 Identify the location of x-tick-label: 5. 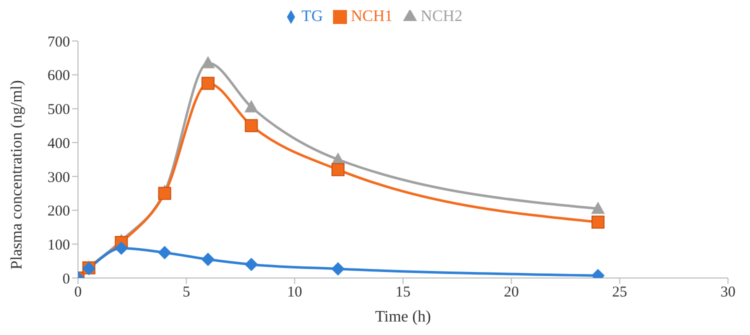
(186, 292).